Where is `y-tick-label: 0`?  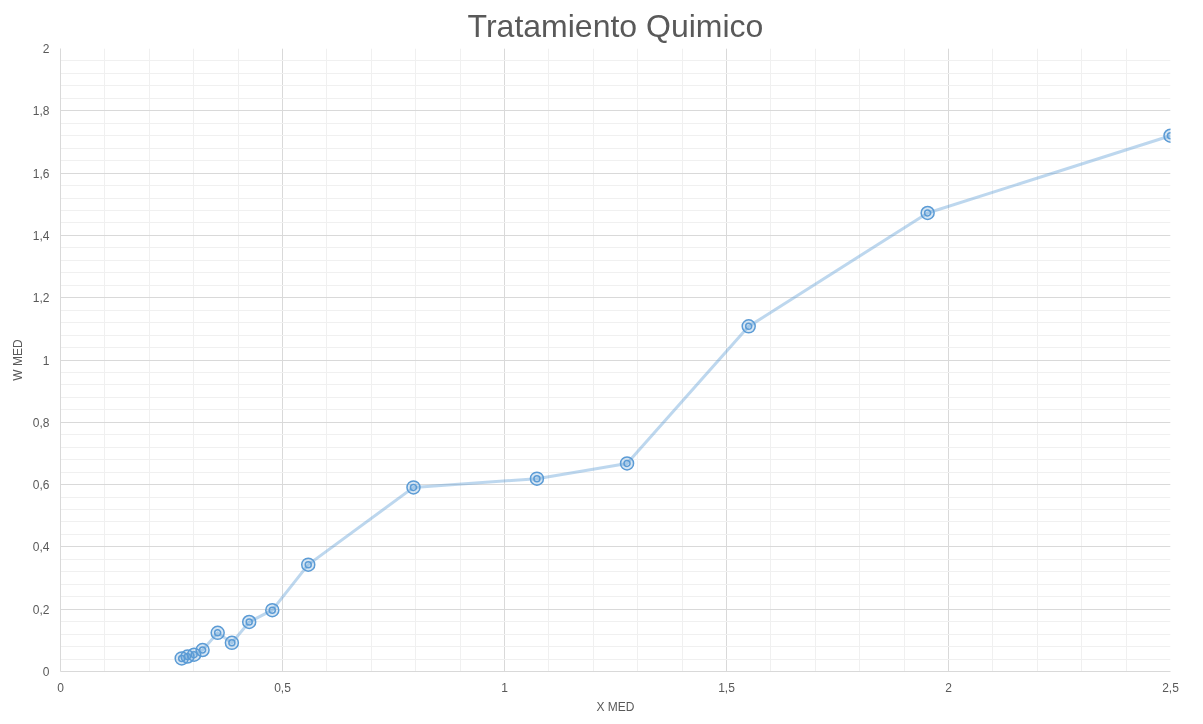 y-tick-label: 0 is located at coordinates (46, 672).